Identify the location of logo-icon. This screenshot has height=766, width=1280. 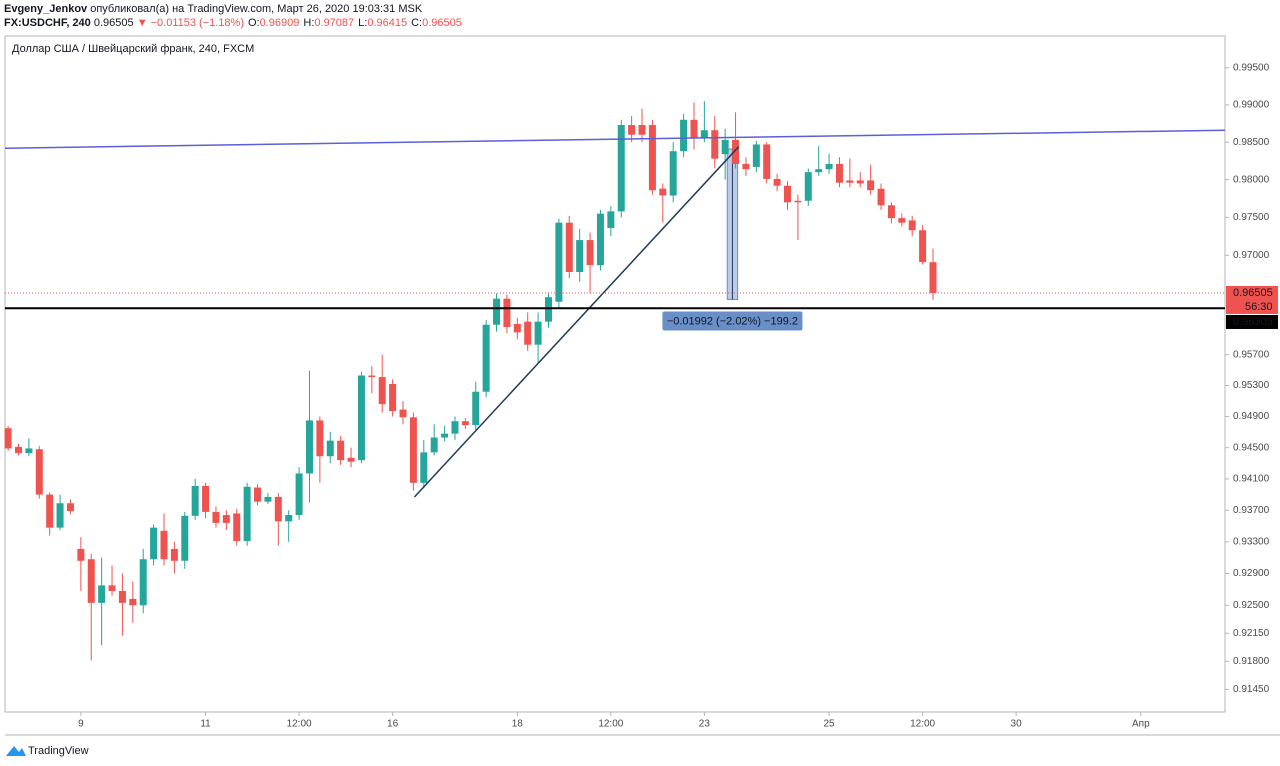
(16, 751).